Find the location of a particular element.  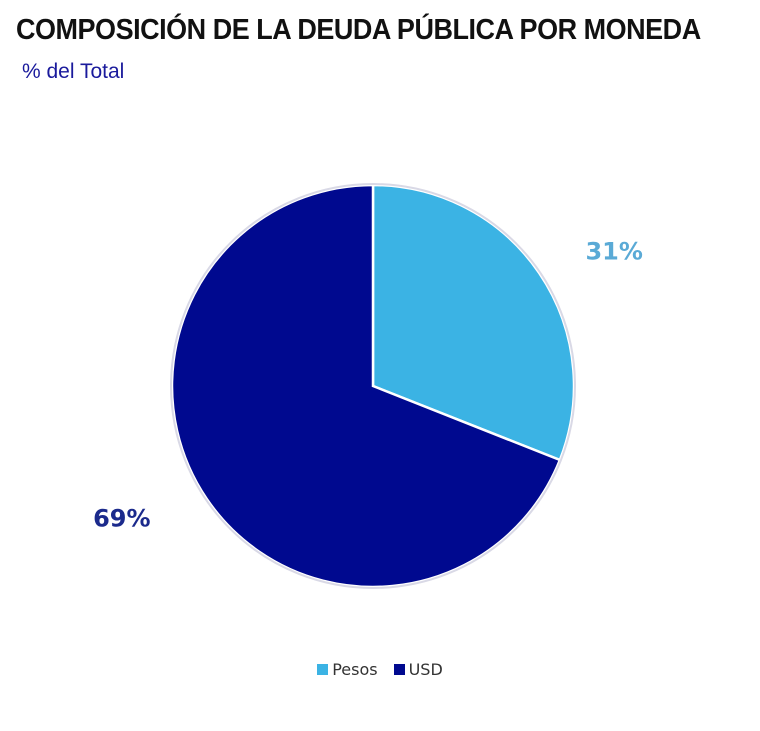

data-label-usd: 69% is located at coordinates (121, 518).